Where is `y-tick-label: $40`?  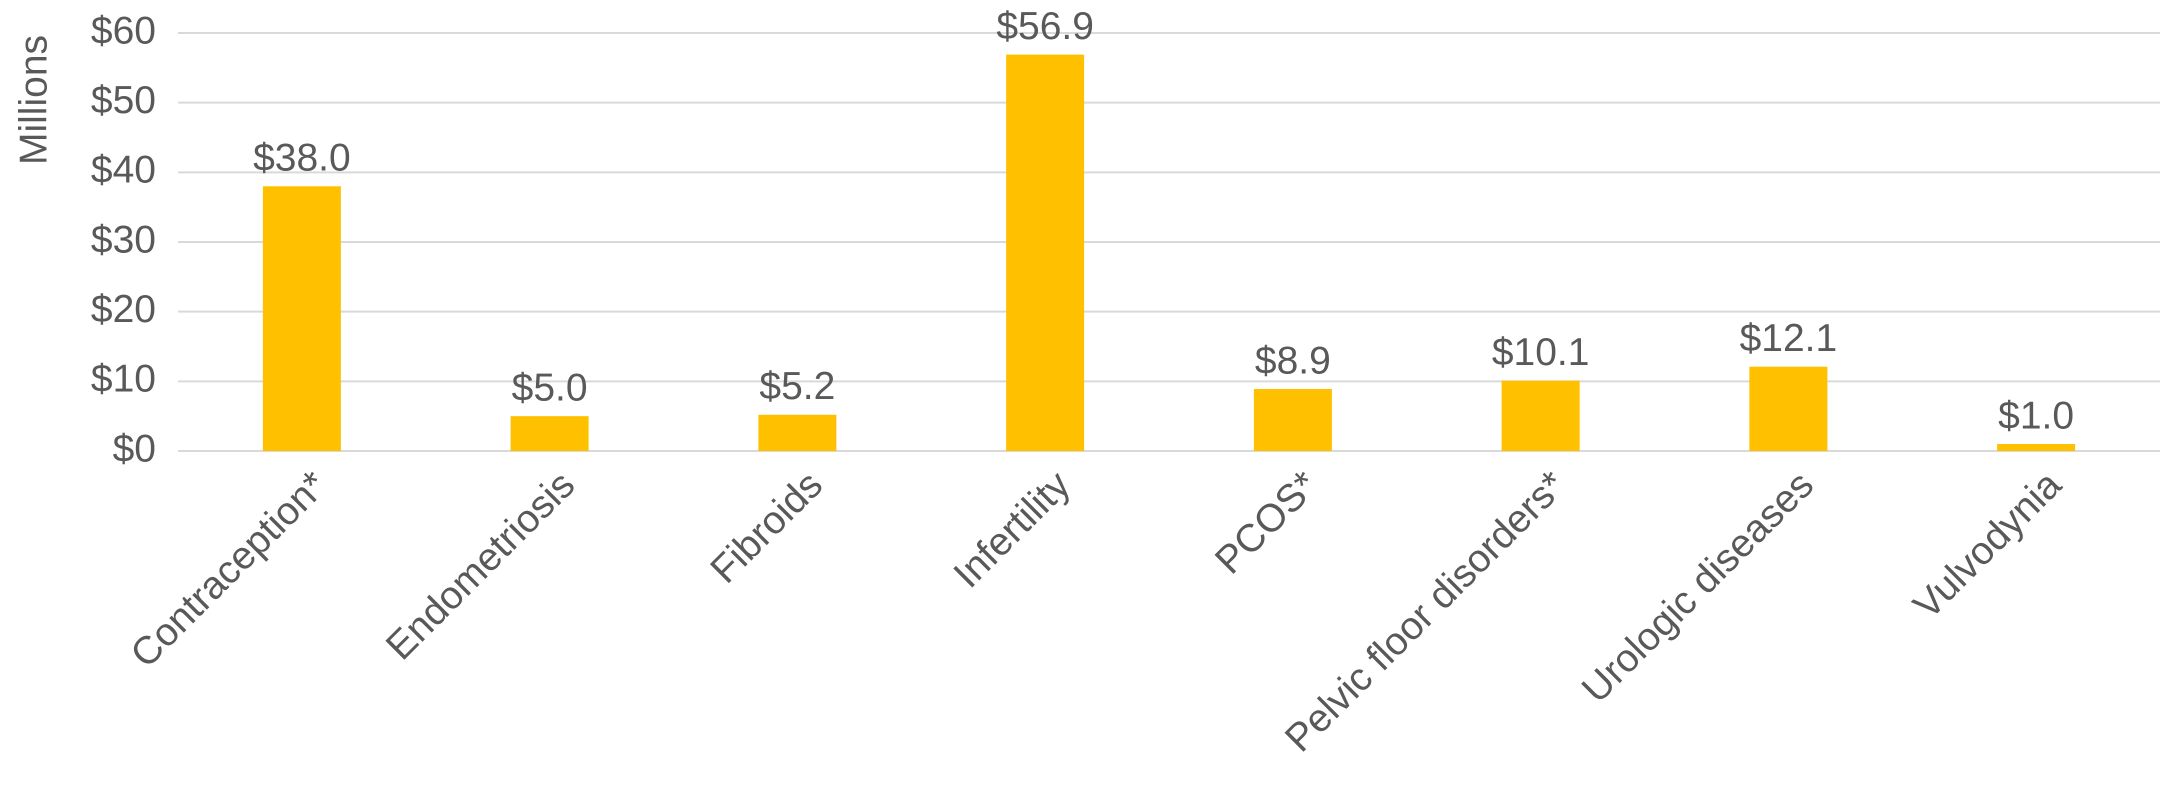
y-tick-label: $40 is located at coordinates (123, 170).